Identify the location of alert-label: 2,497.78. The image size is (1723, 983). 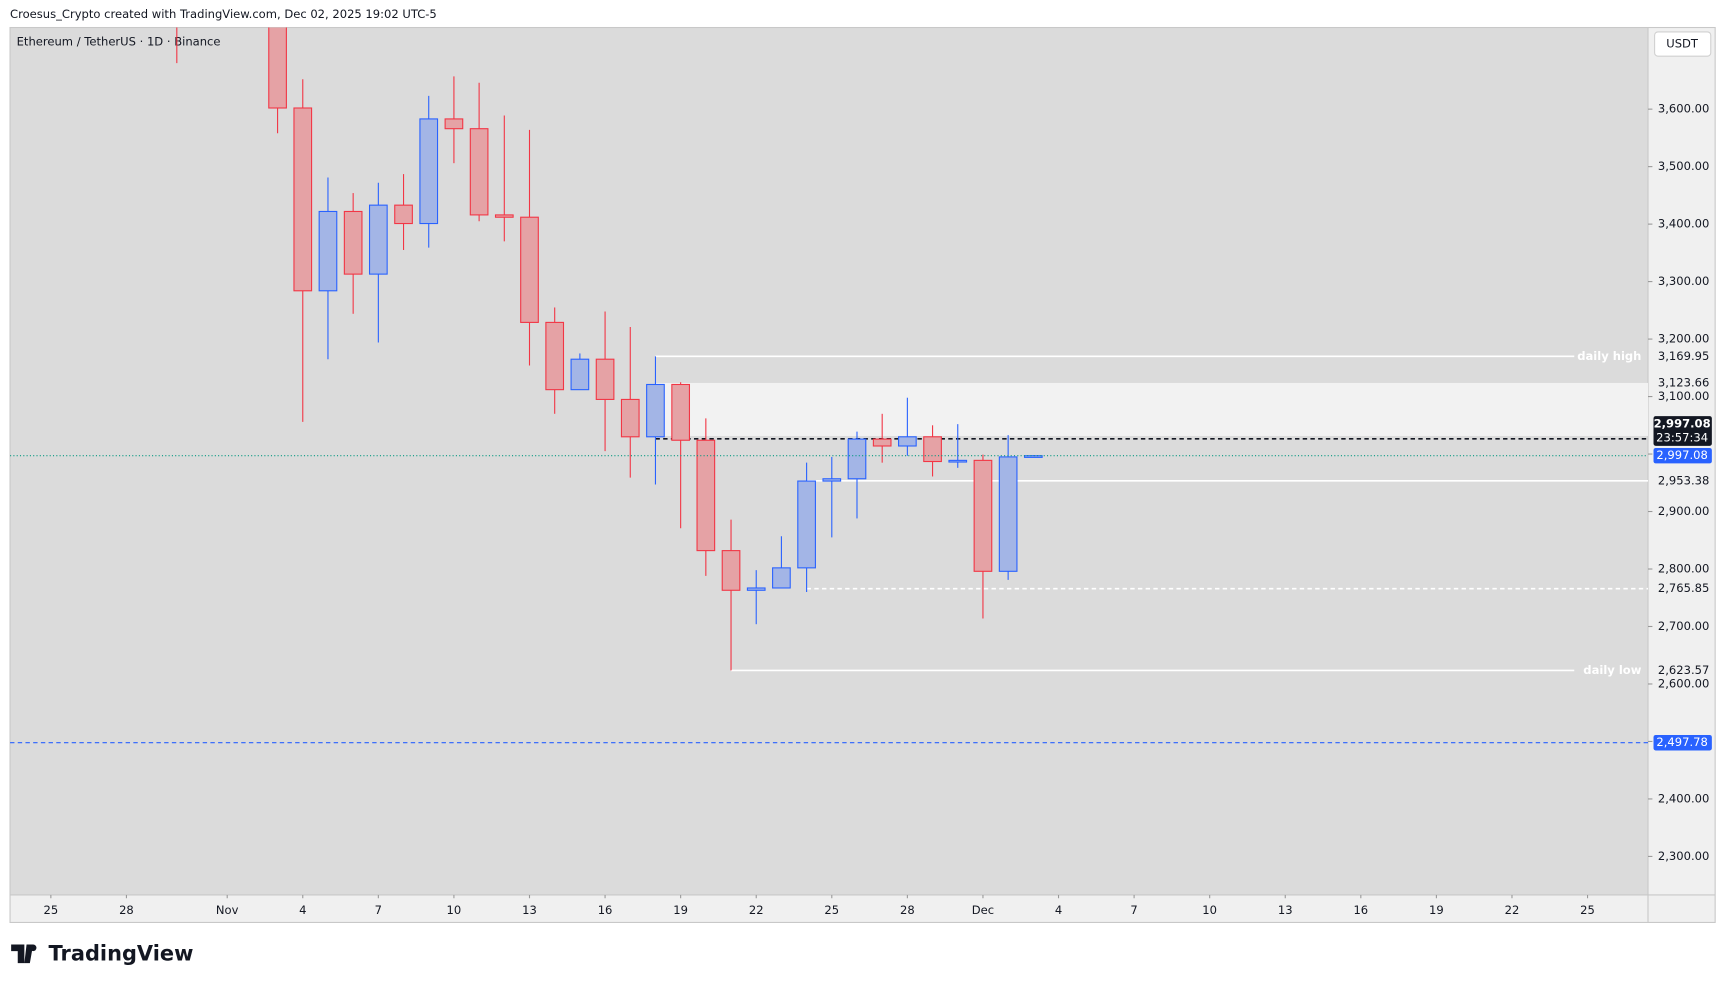
(1681, 742).